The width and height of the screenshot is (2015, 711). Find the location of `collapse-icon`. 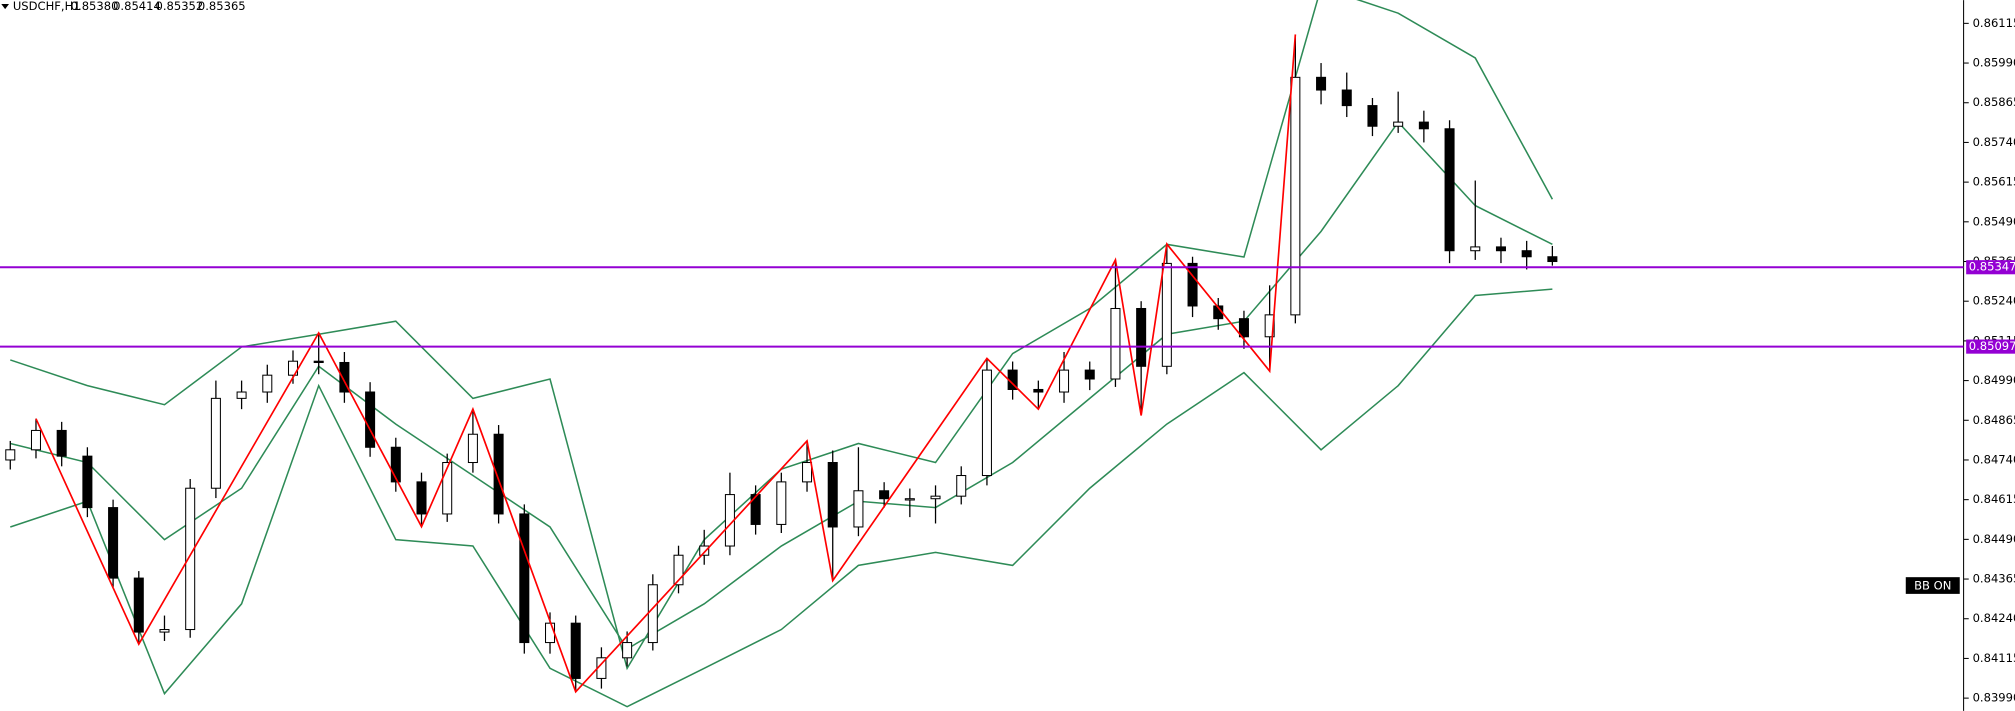

collapse-icon is located at coordinates (5, 7).